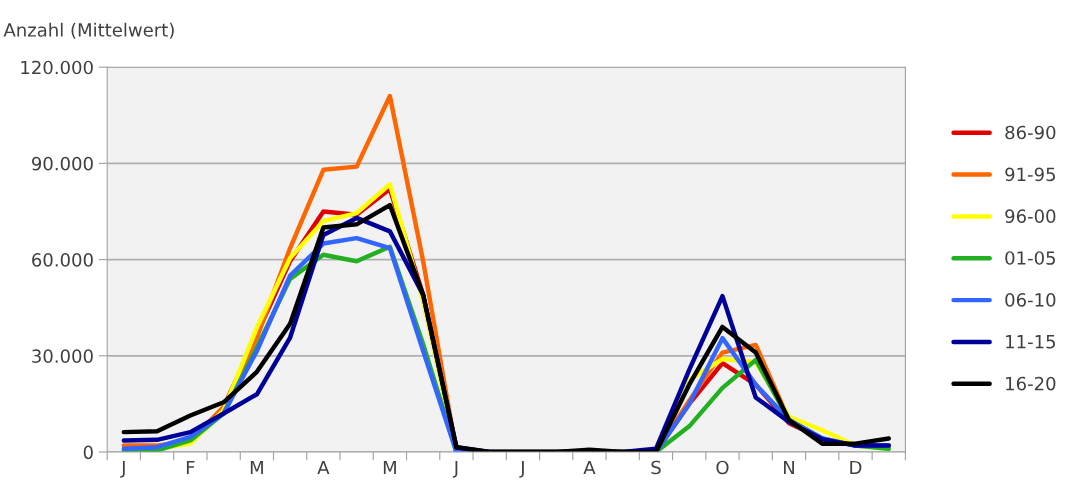 The image size is (1083, 494). I want to click on legend-label: 91-95, so click(1030, 174).